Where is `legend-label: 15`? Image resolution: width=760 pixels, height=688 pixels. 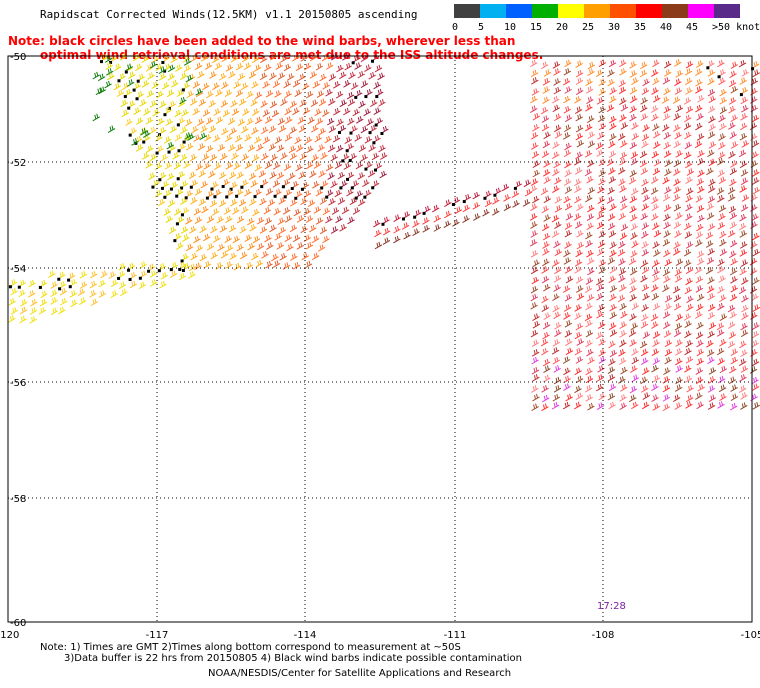 legend-label: 15 is located at coordinates (536, 27).